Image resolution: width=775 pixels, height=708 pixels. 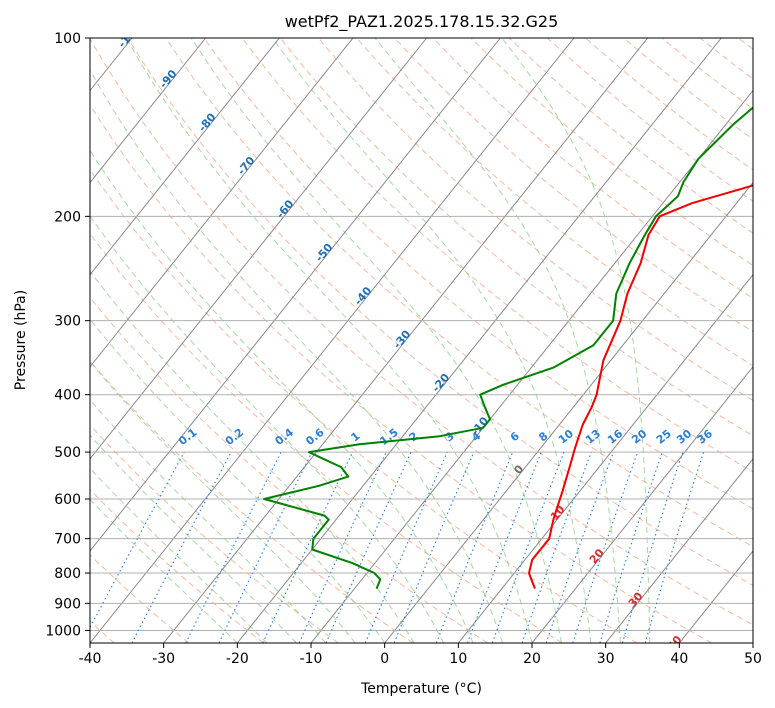 I want to click on y-tick-label: 200, so click(x=67, y=217).